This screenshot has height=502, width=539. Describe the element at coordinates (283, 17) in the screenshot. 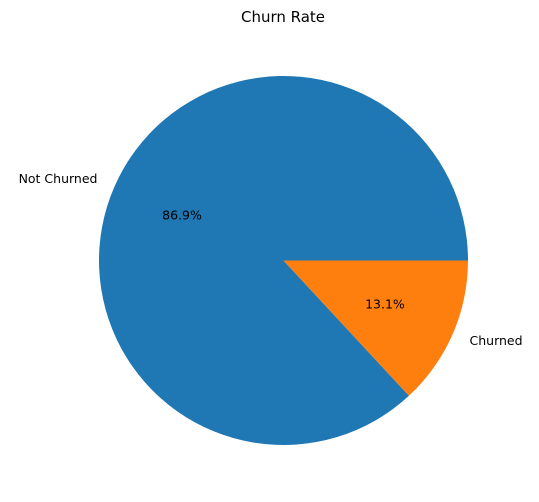

I see `chart-title: Churn Rate` at that location.